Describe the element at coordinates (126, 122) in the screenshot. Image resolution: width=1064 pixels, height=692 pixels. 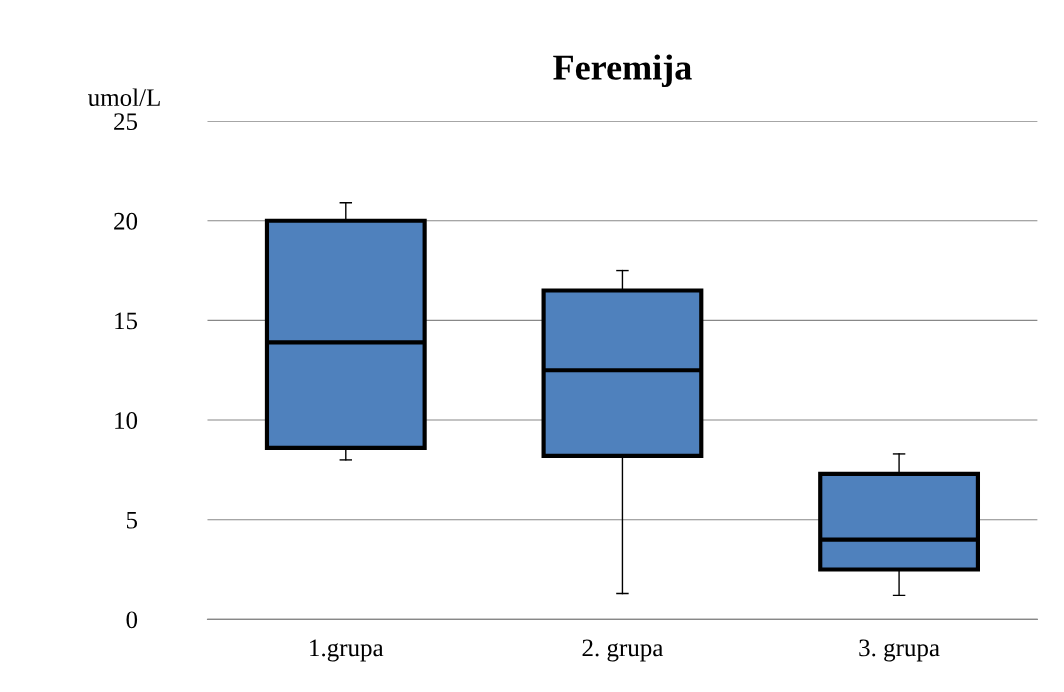
I see `y-tick-label: 25` at that location.